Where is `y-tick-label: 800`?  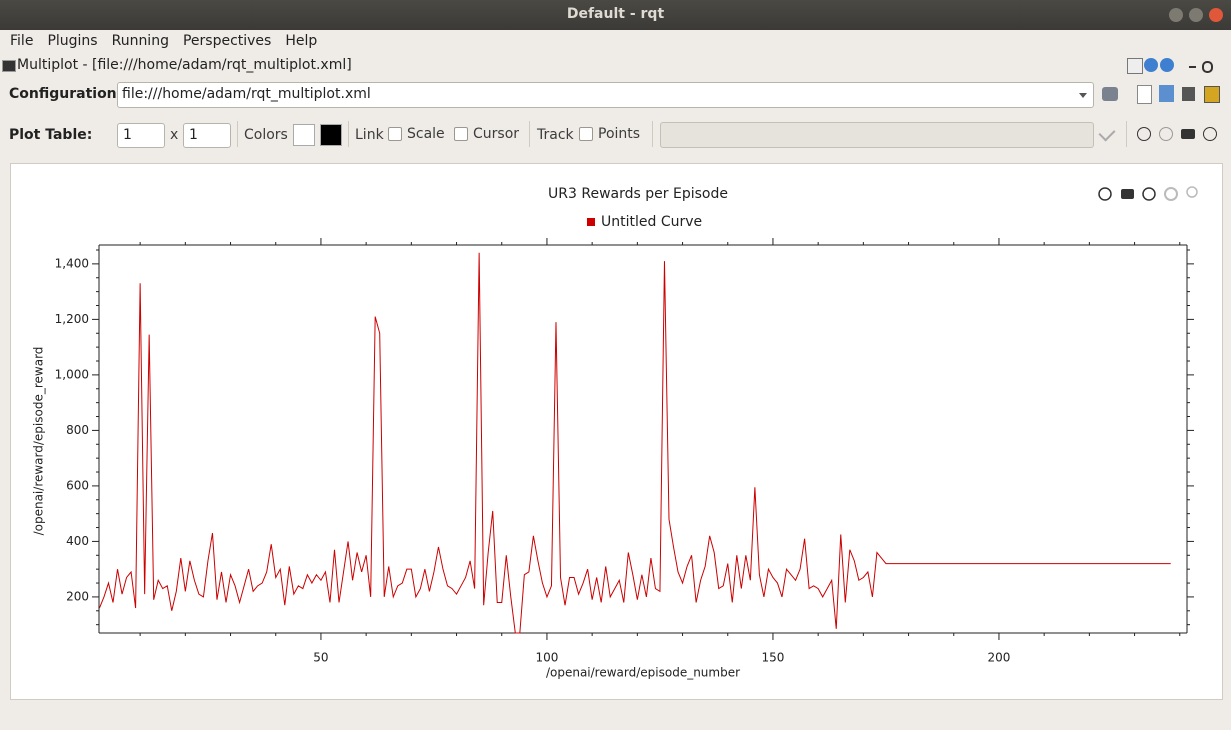 y-tick-label: 800 is located at coordinates (77, 430).